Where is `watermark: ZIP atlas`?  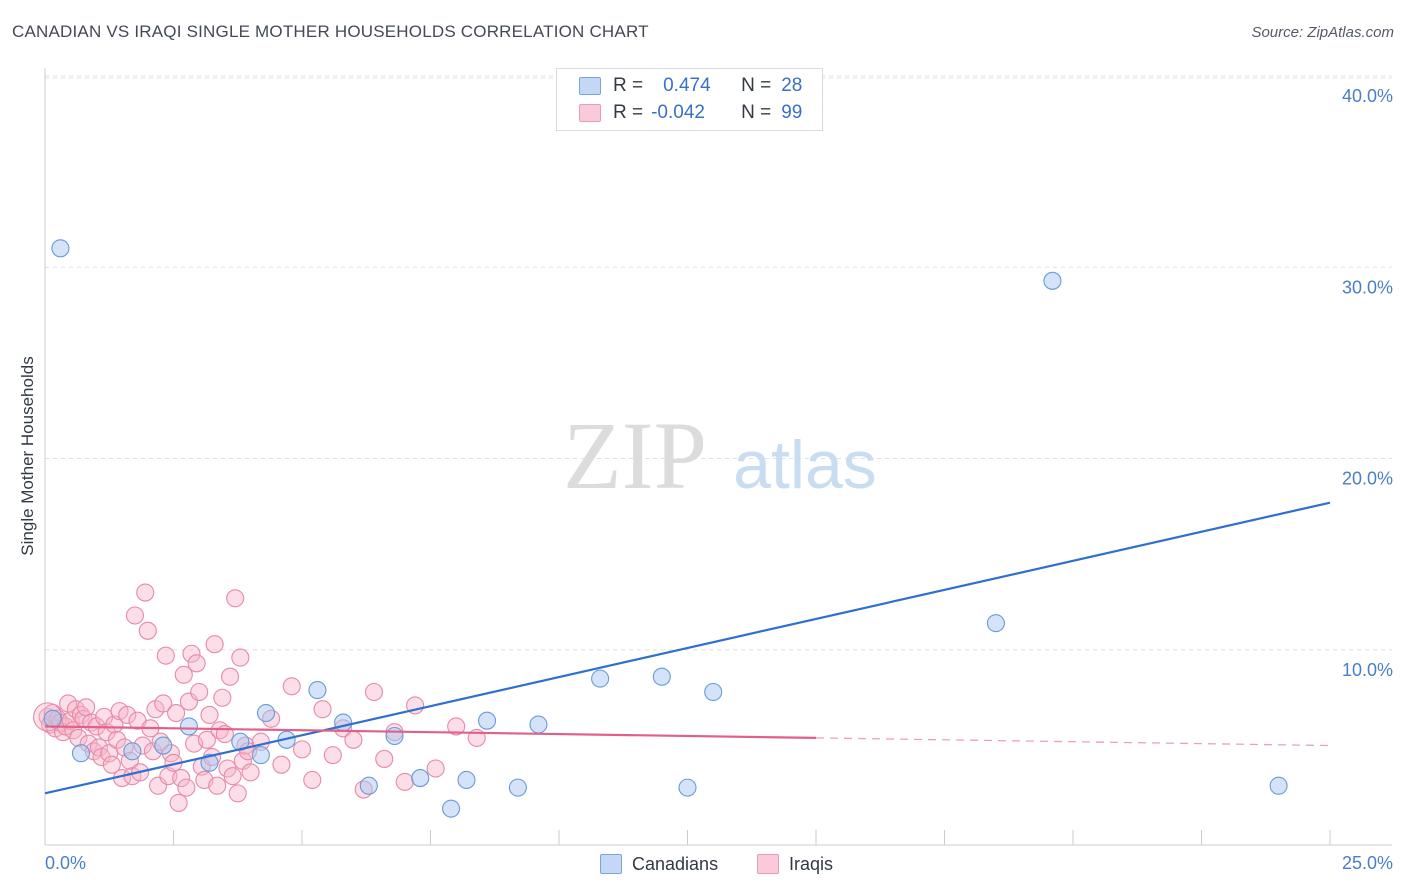 watermark: ZIP atlas is located at coordinates (720, 455).